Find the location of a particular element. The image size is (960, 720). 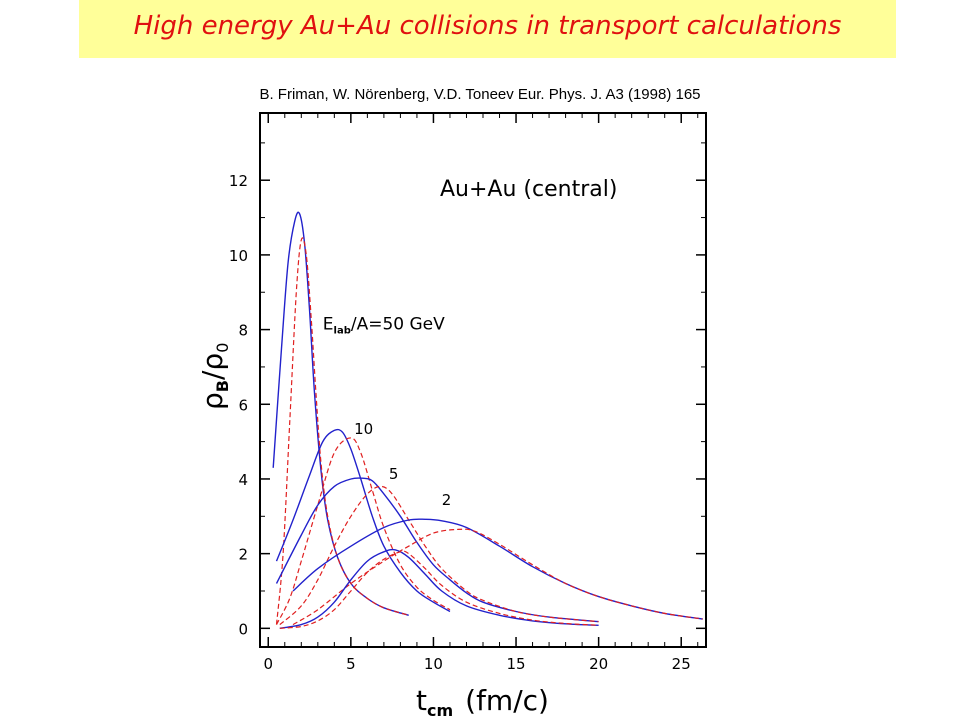

annotation-sub: lab is located at coordinates (342, 331).